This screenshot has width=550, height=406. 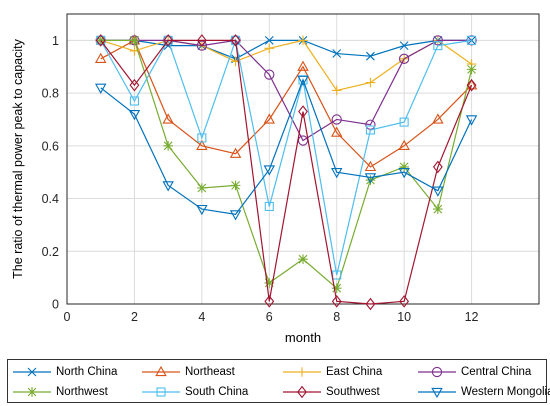 I want to click on x-marker, so click(x=32, y=372).